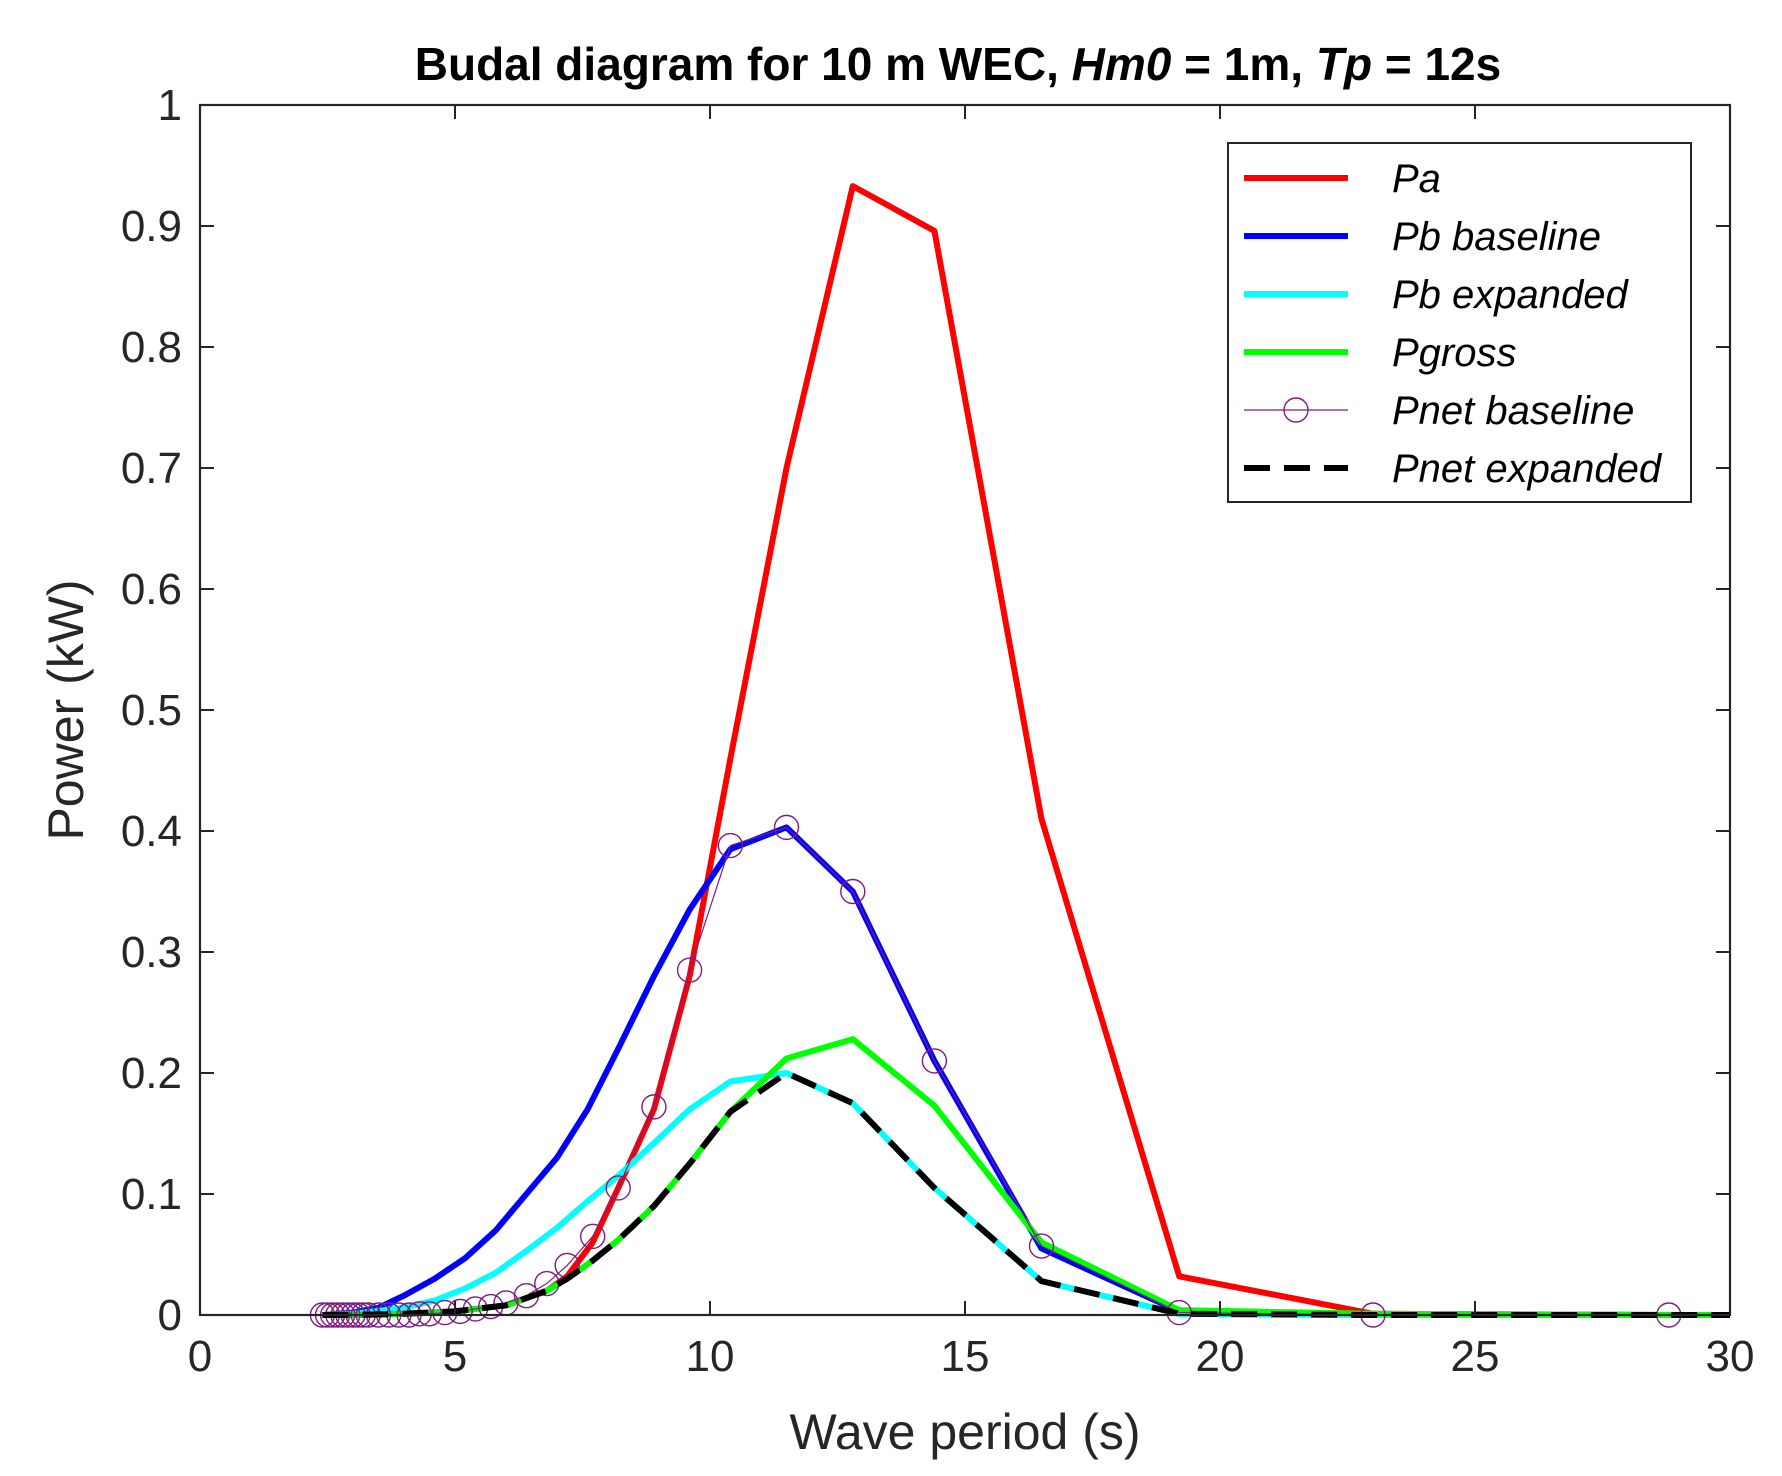  What do you see at coordinates (710, 1356) in the screenshot?
I see `x-tick-label: 10` at bounding box center [710, 1356].